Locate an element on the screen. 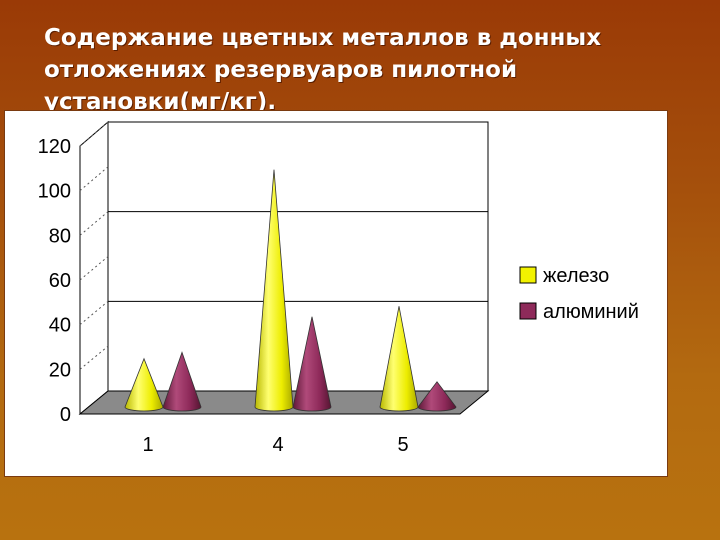 Image resolution: width=720 pixels, height=540 pixels. y-tick-label: 100 is located at coordinates (54, 192).